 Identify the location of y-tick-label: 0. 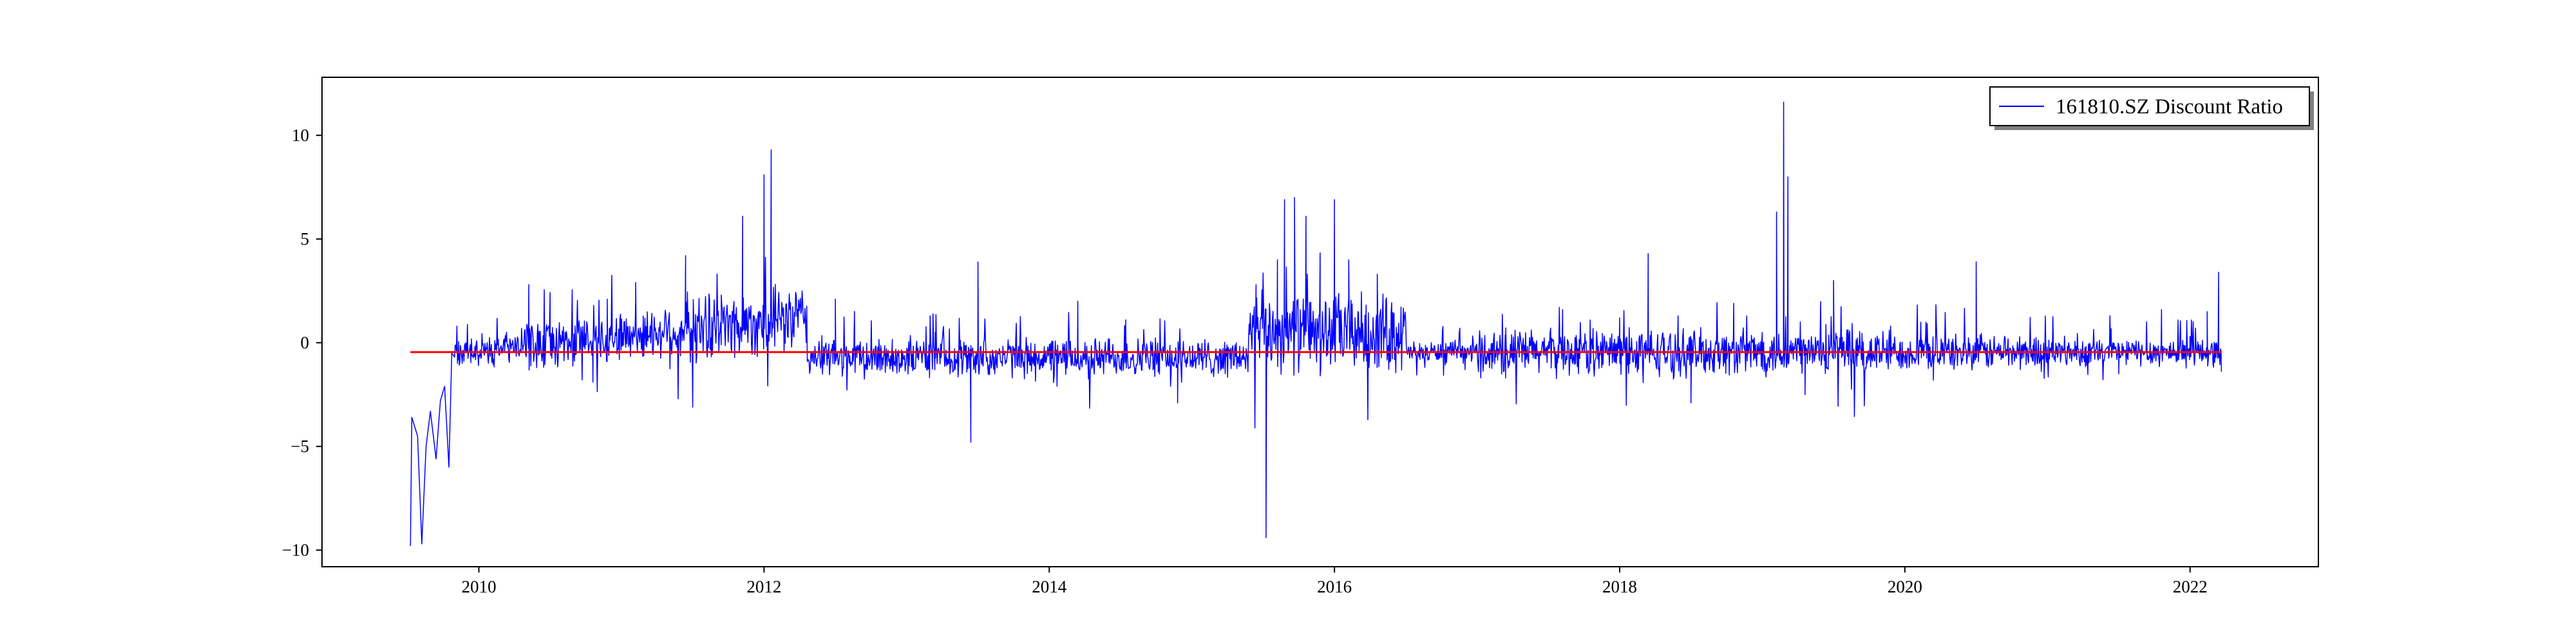
(305, 342).